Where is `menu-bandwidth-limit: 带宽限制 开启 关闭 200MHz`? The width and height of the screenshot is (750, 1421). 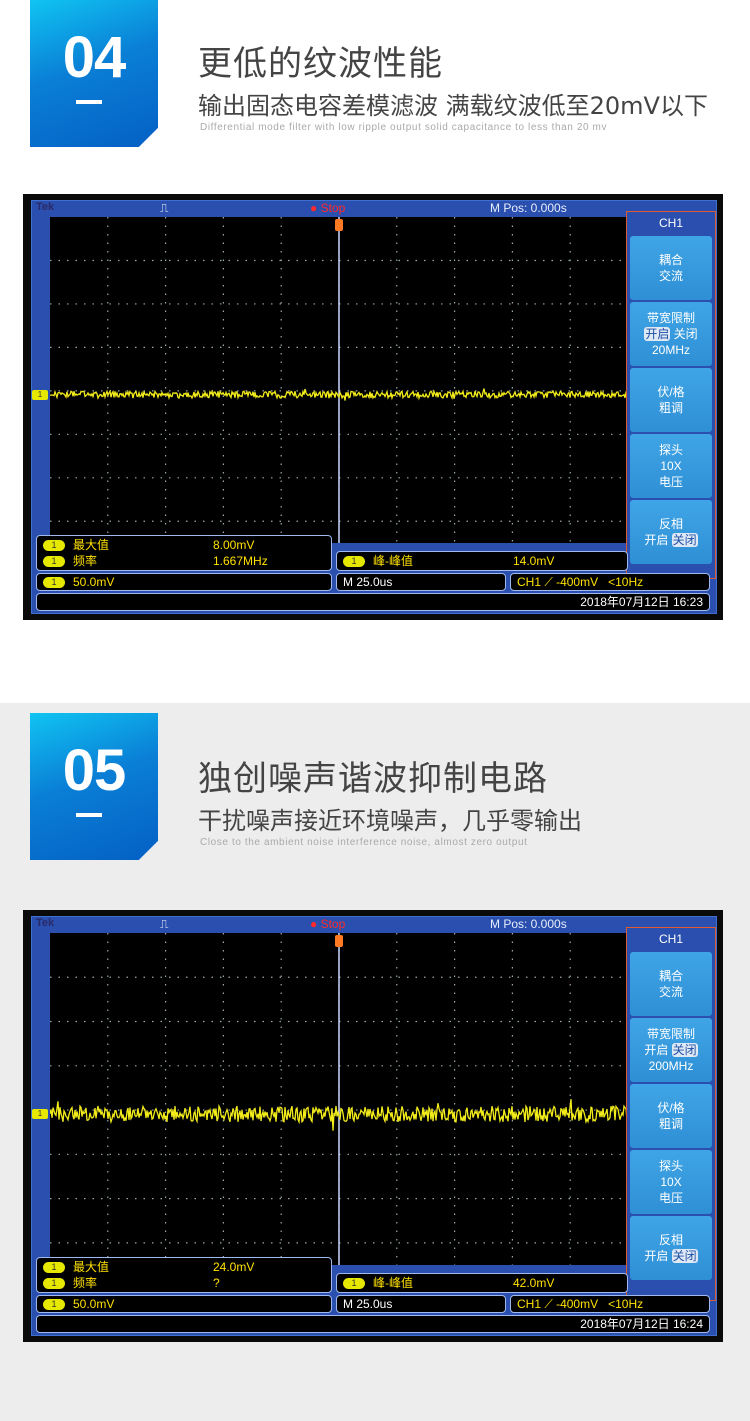 menu-bandwidth-limit: 带宽限制 开启 关闭 200MHz is located at coordinates (671, 1050).